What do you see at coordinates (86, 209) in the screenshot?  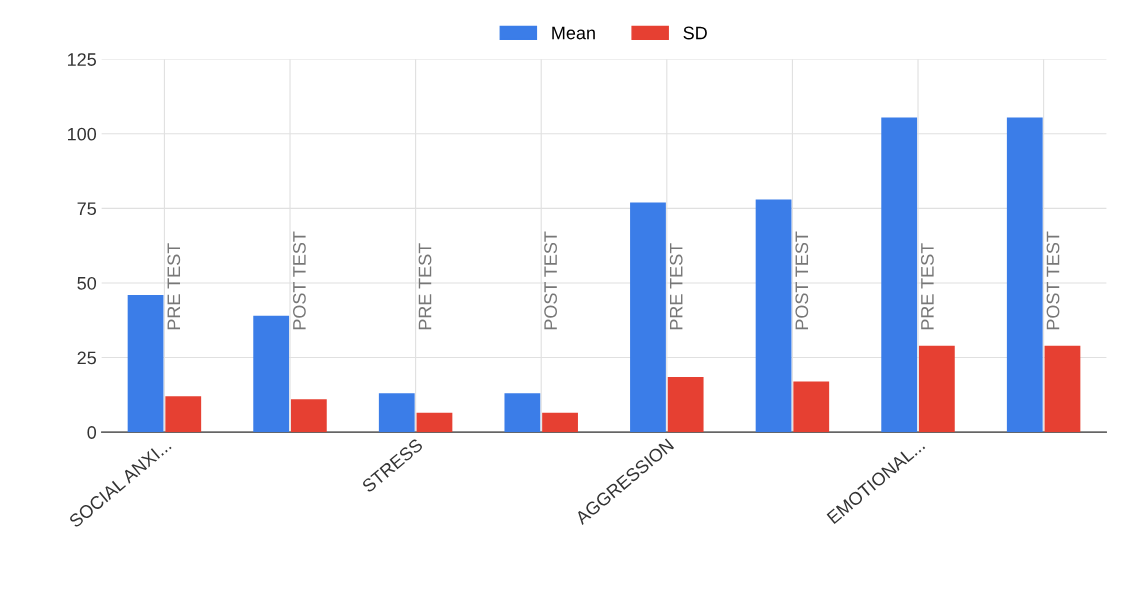 I see `y-tick-label: 75` at bounding box center [86, 209].